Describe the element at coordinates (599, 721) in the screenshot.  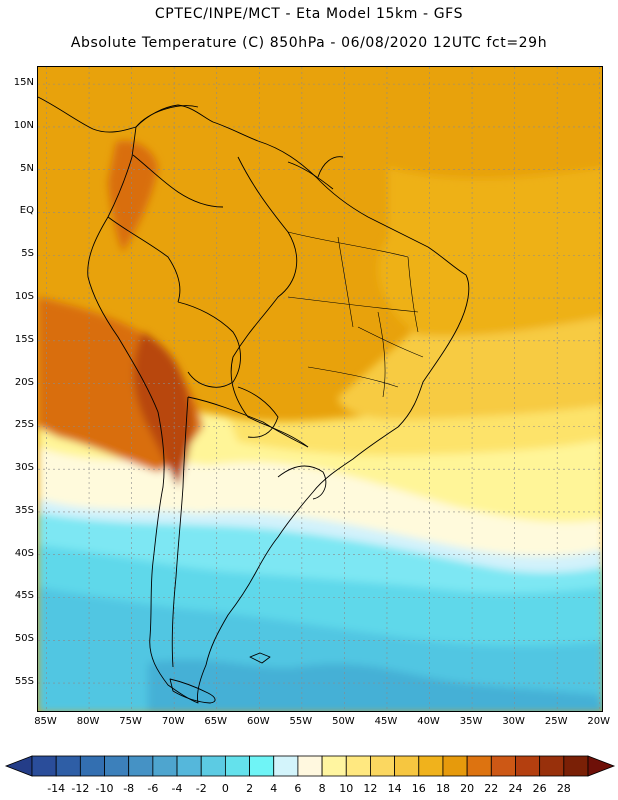
I see `longitude-label: 20W` at that location.